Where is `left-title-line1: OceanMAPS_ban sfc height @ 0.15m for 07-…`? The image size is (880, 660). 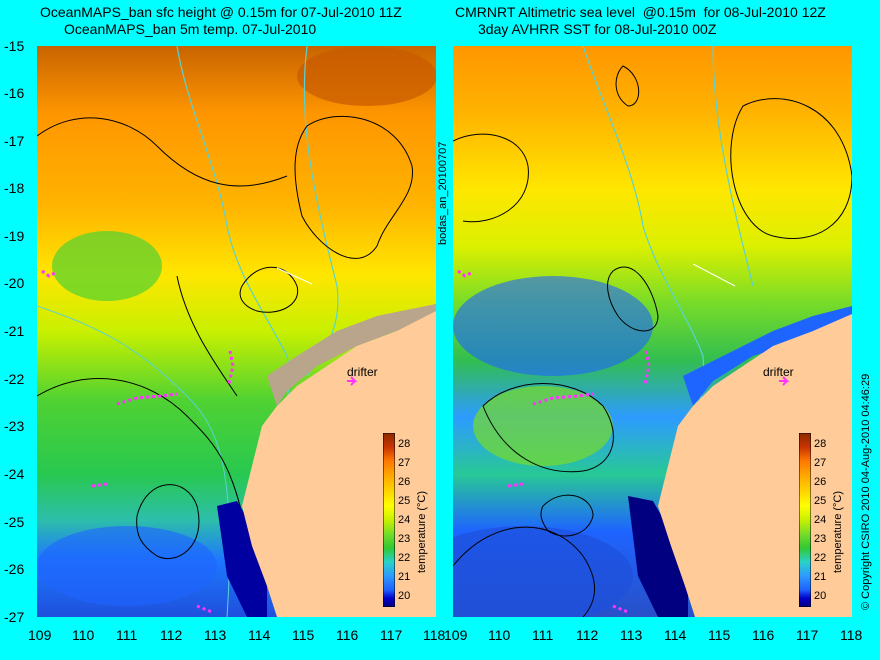
left-title-line1: OceanMAPS_ban sfc height @ 0.15m for 07-… is located at coordinates (221, 12).